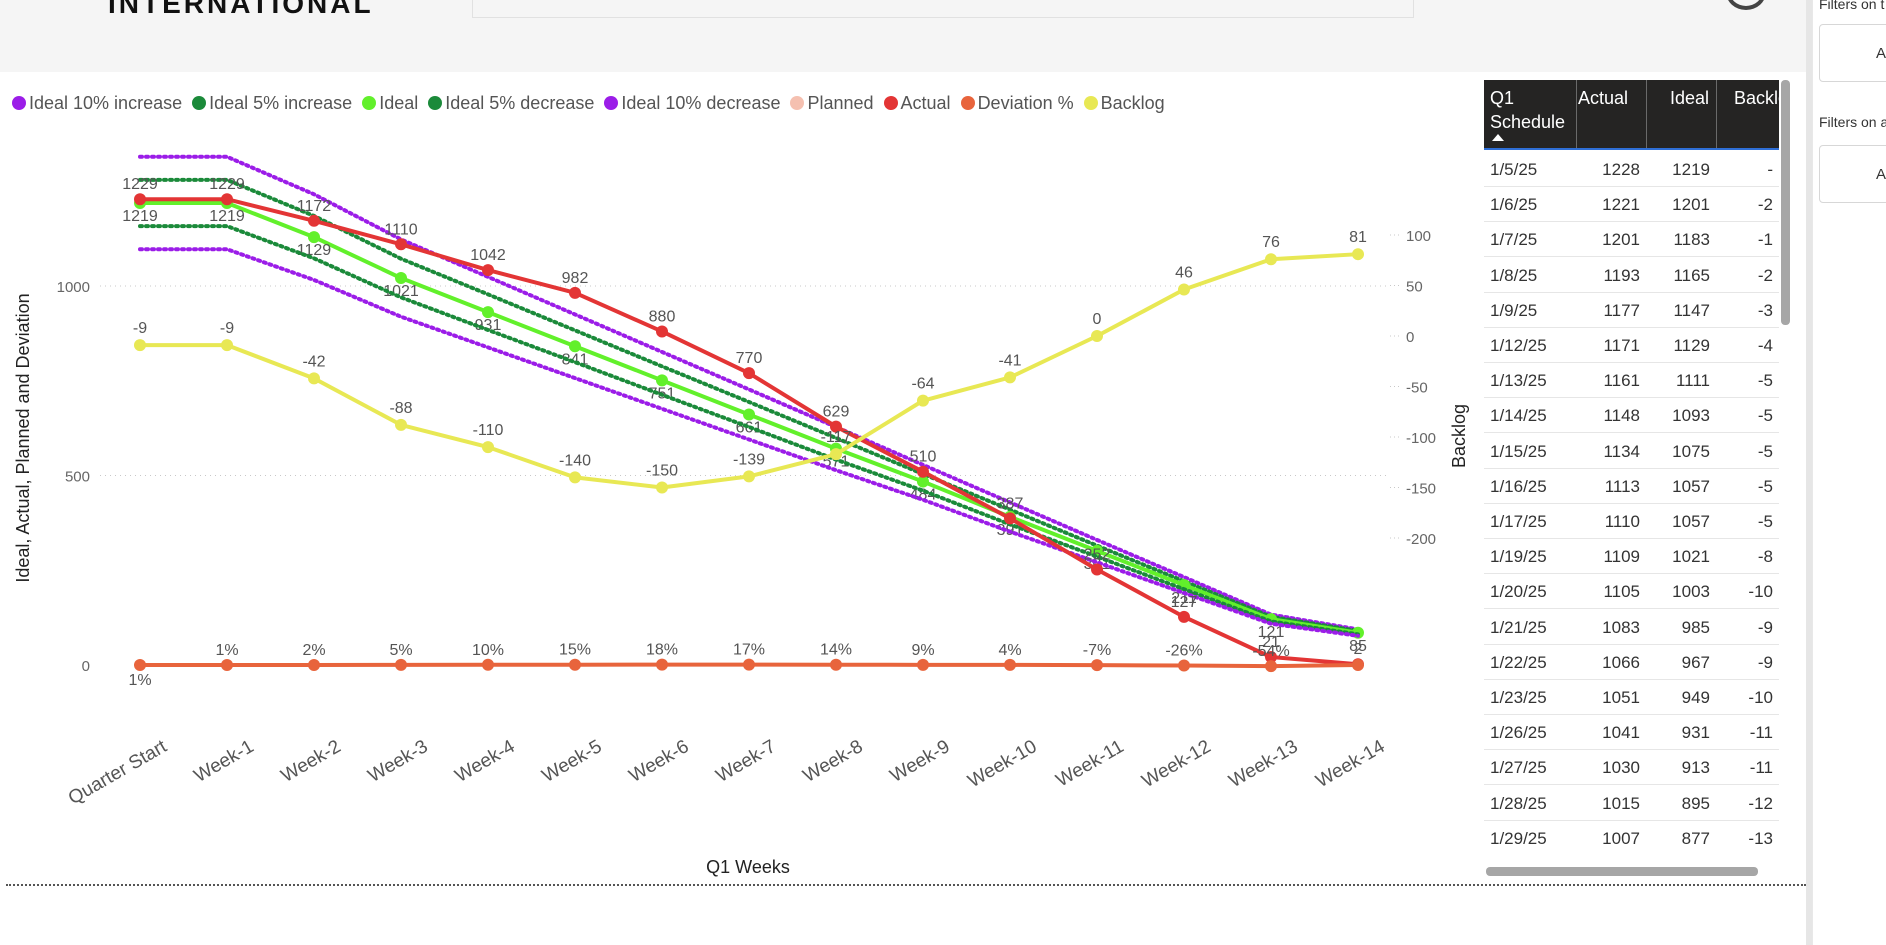 This screenshot has height=945, width=1886. What do you see at coordinates (1691, 169) in the screenshot?
I see `table-cell: 1219` at bounding box center [1691, 169].